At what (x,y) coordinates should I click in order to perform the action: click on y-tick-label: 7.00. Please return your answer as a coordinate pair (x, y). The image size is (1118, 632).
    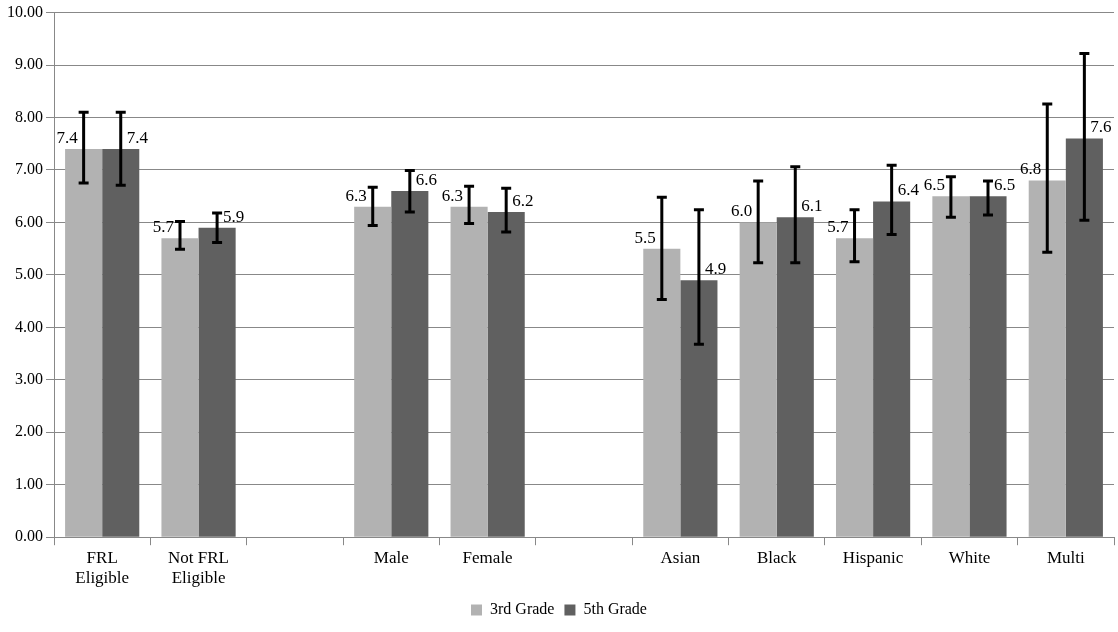
    Looking at the image, I should click on (29, 169).